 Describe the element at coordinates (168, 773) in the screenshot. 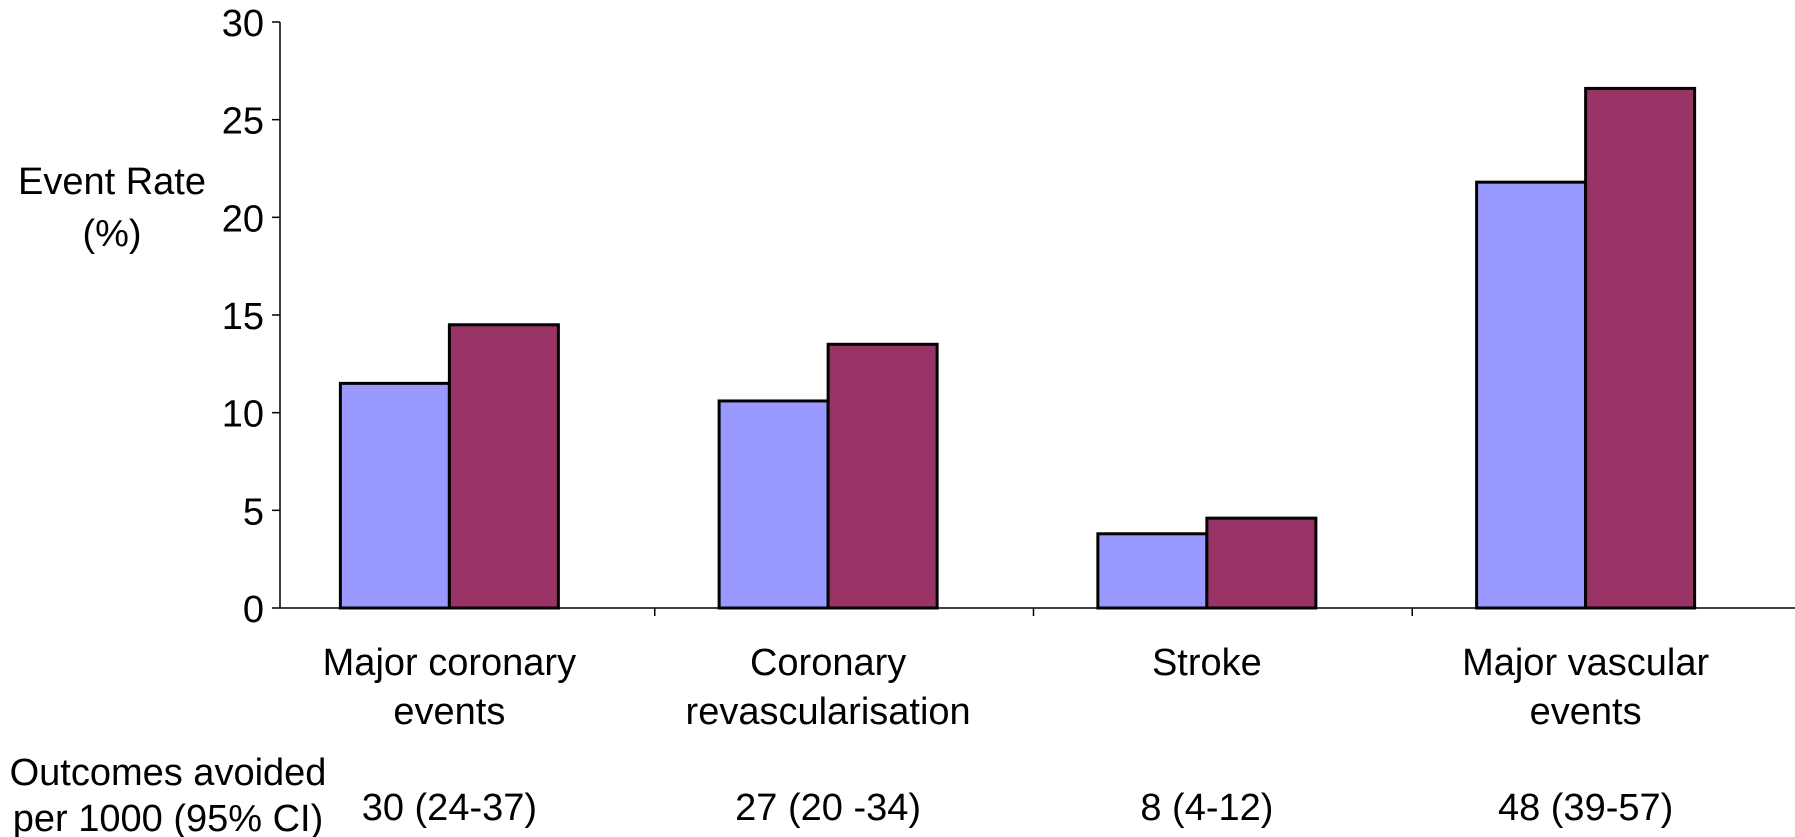

I see `outcomes-header-line: Outcomes avoided` at that location.